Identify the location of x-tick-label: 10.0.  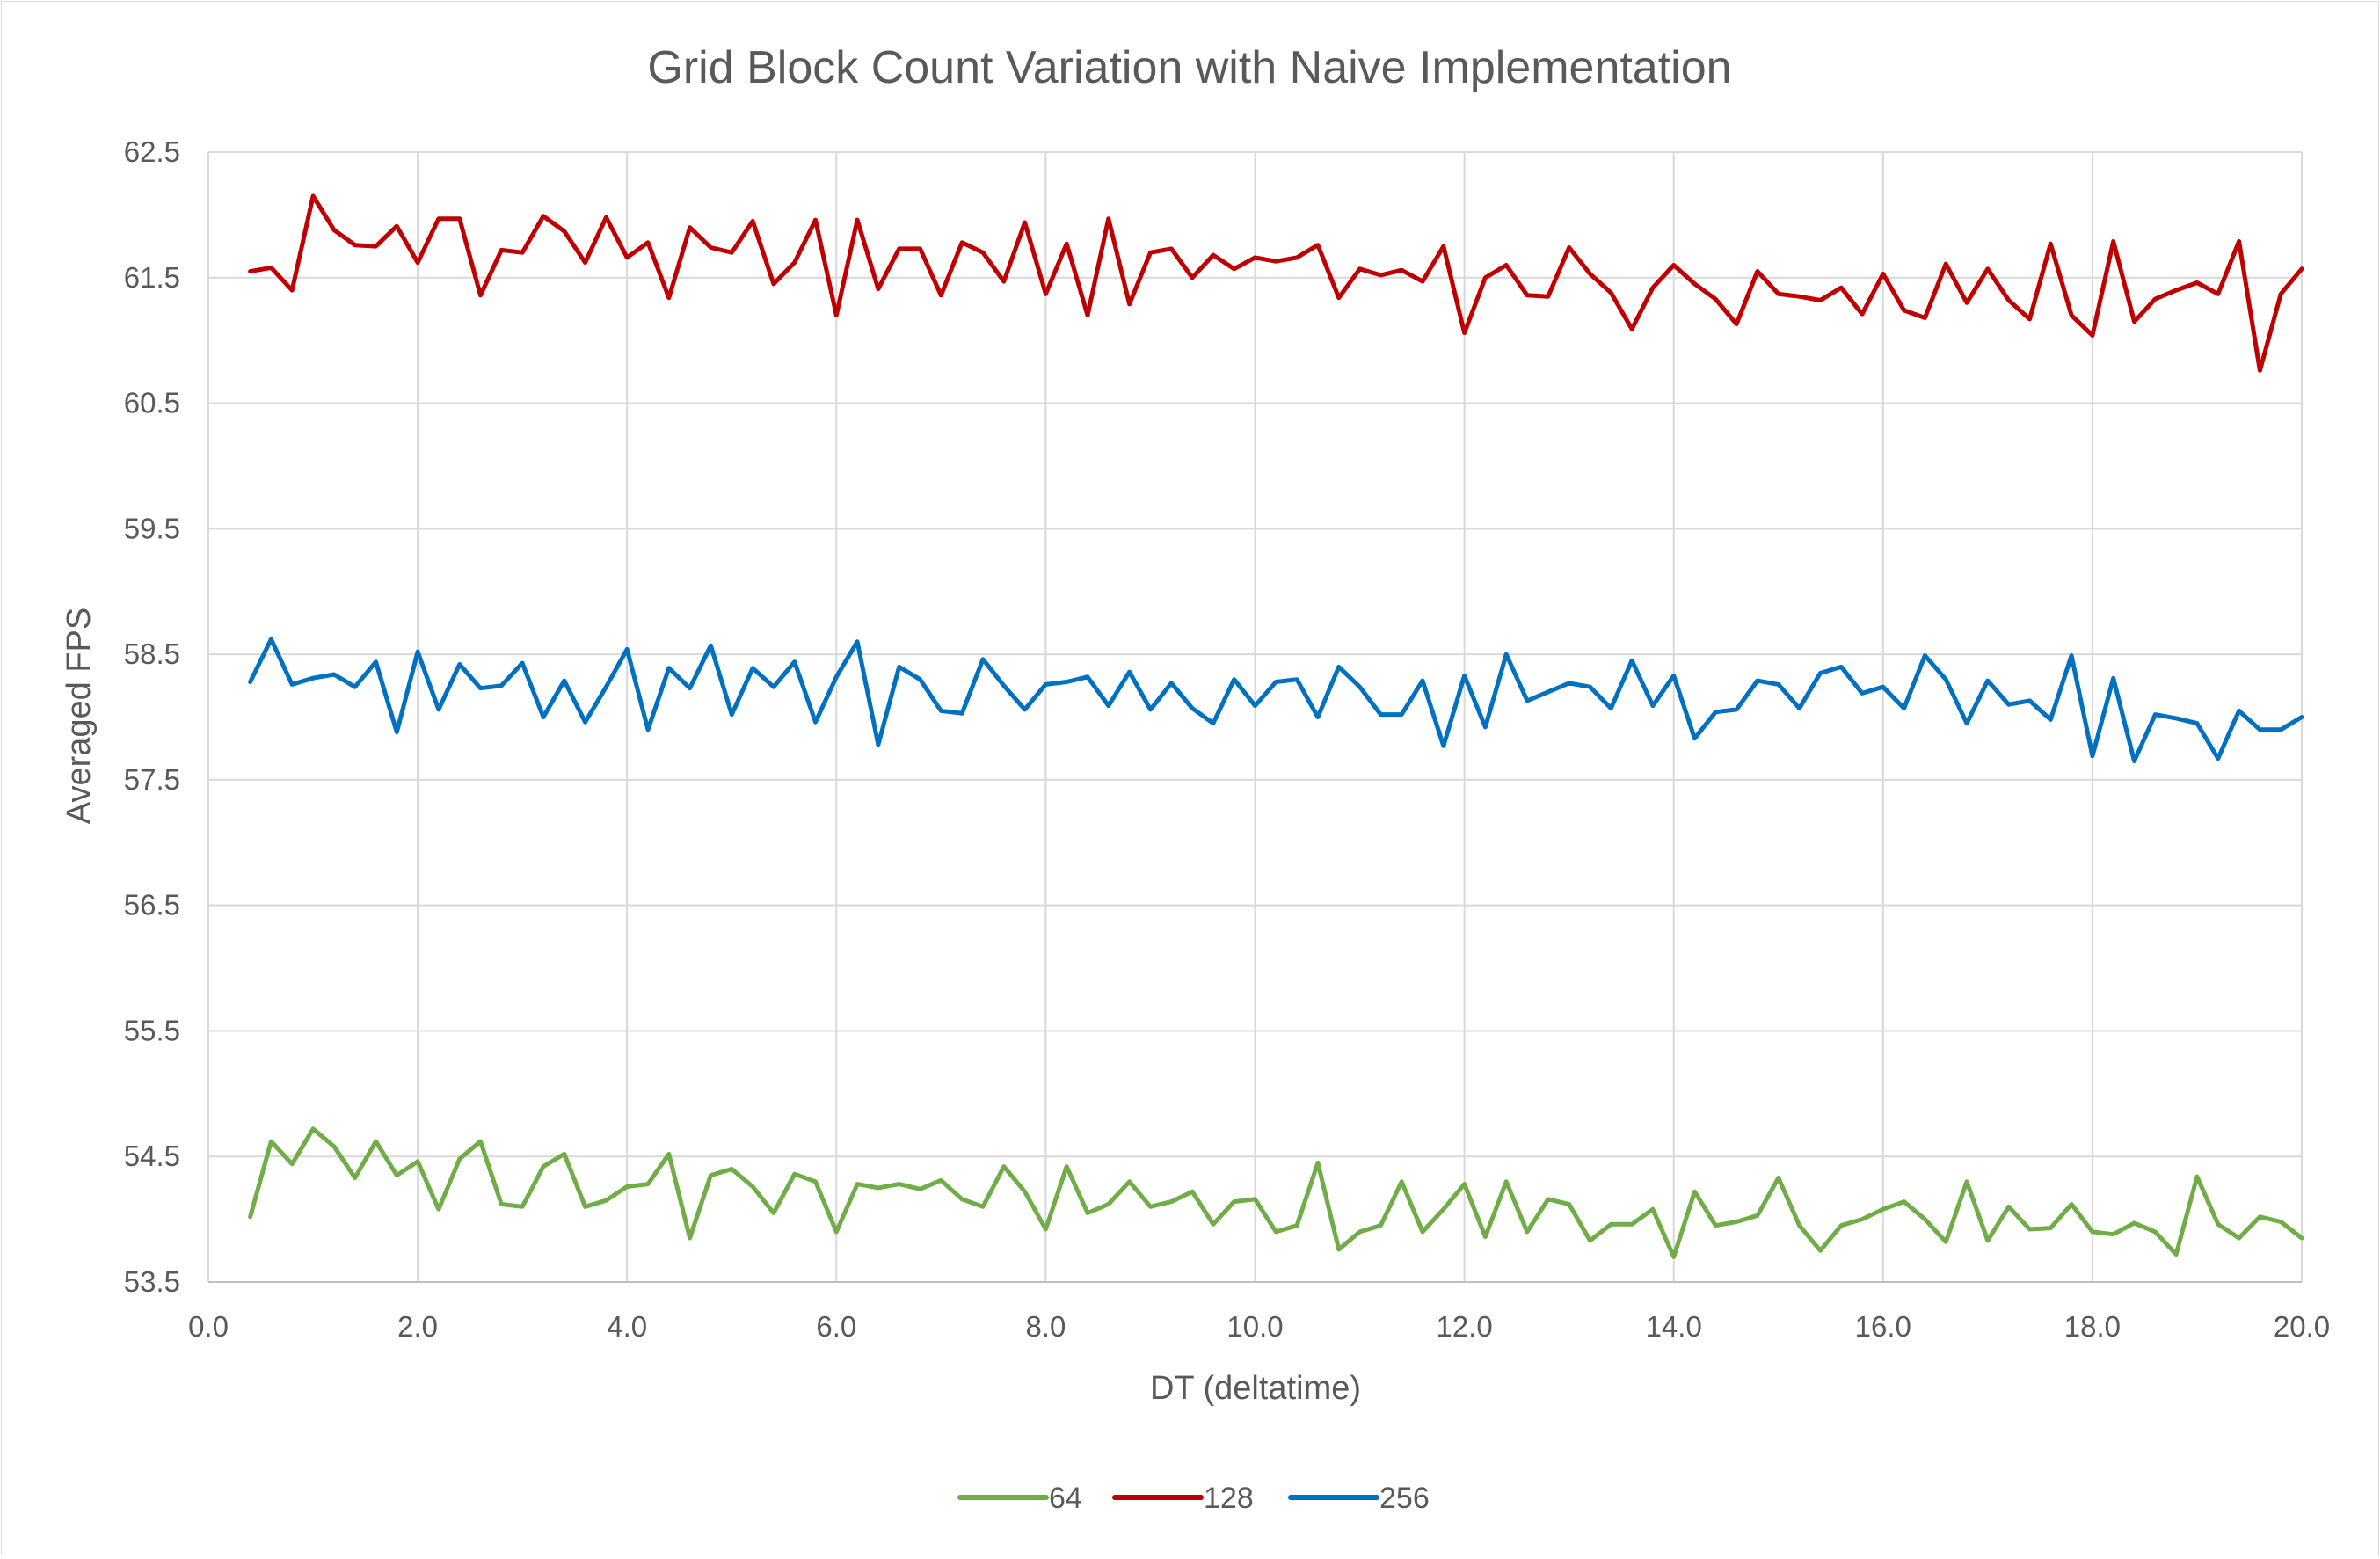
(1254, 1327).